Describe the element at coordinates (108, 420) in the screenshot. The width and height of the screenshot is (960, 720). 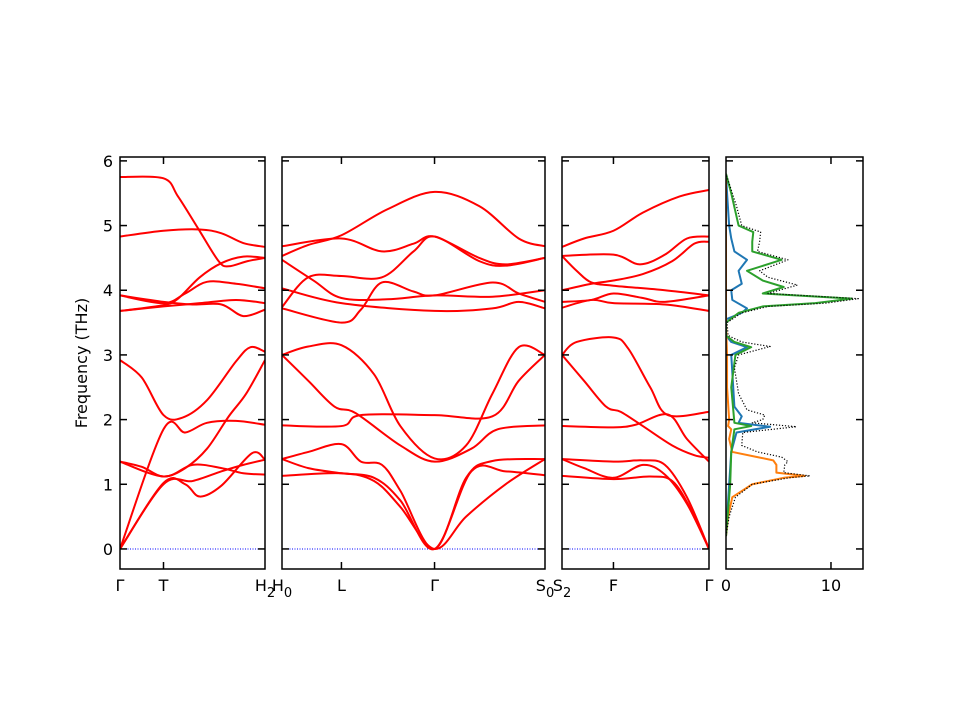
I see `y-tick-label: 2` at that location.